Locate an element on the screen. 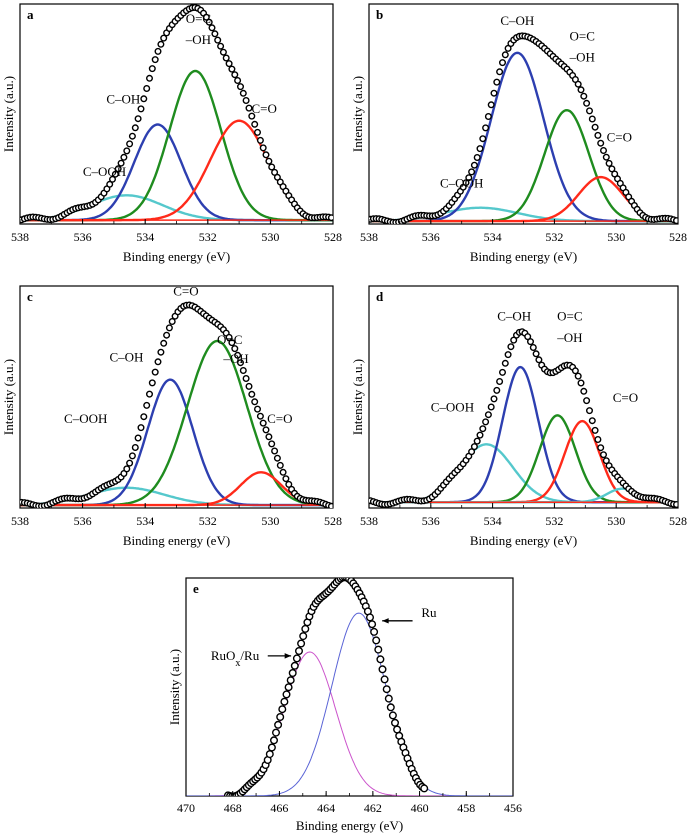 The width and height of the screenshot is (700, 840). x-tick-label: 460 is located at coordinates (420, 808).